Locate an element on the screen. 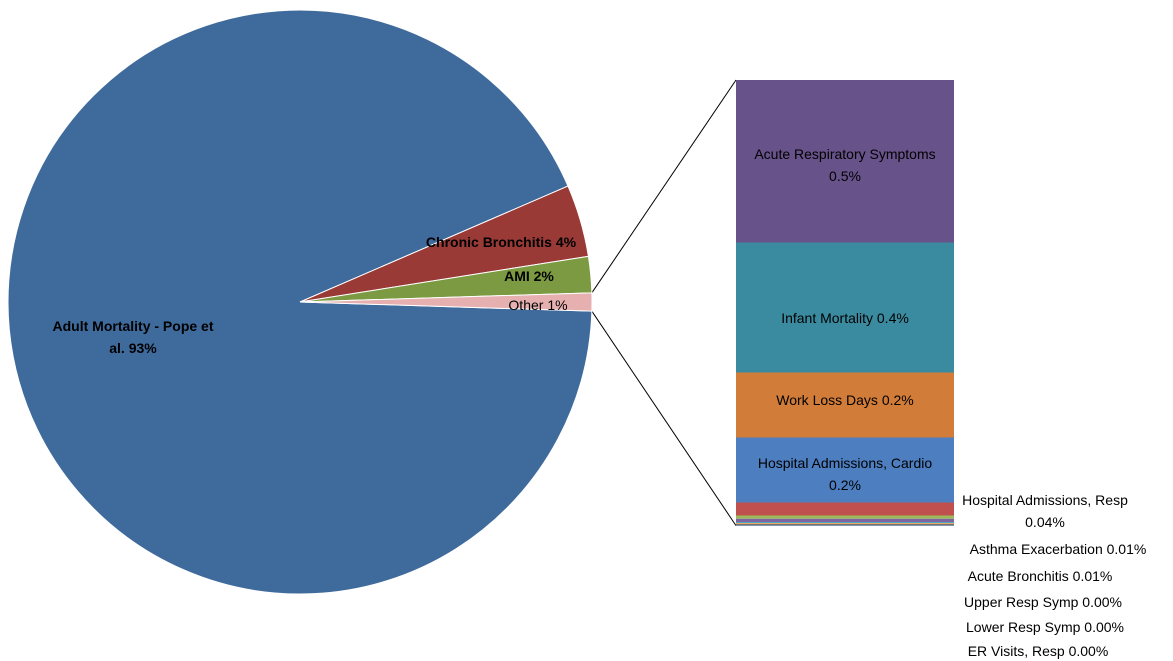  pie-label-ami: AMI 2% is located at coordinates (529, 276).